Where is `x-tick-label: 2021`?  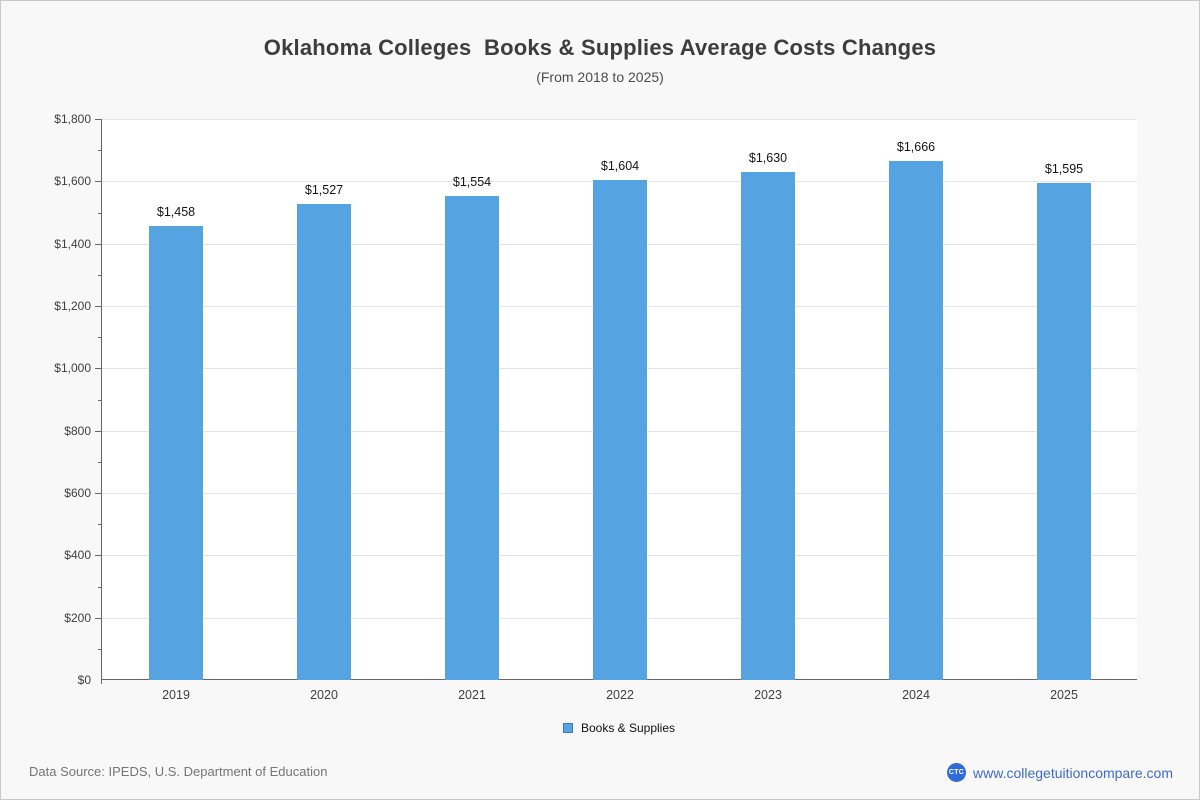
x-tick-label: 2021 is located at coordinates (472, 695).